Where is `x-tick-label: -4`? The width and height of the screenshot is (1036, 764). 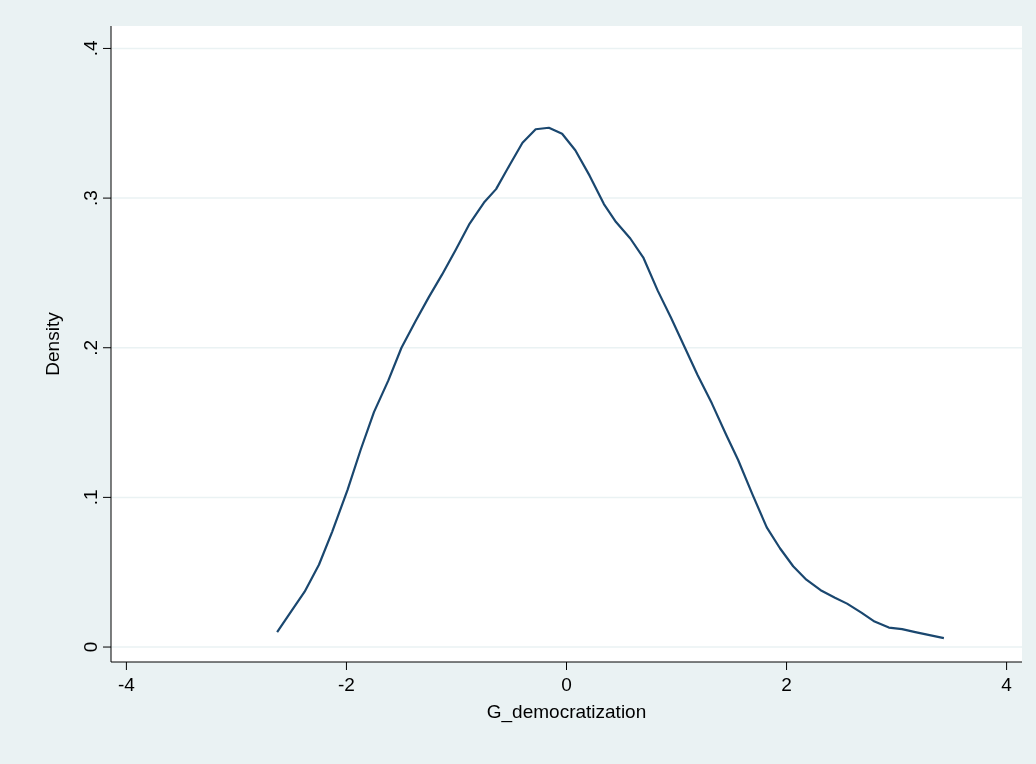 x-tick-label: -4 is located at coordinates (126, 684).